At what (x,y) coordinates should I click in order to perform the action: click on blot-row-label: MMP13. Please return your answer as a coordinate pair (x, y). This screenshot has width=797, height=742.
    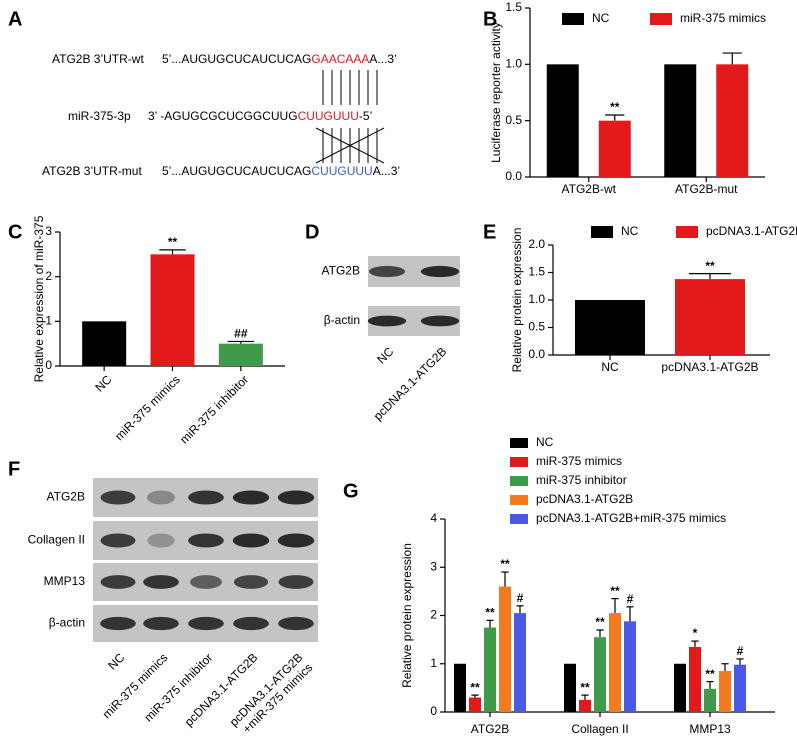
    Looking at the image, I should click on (65, 581).